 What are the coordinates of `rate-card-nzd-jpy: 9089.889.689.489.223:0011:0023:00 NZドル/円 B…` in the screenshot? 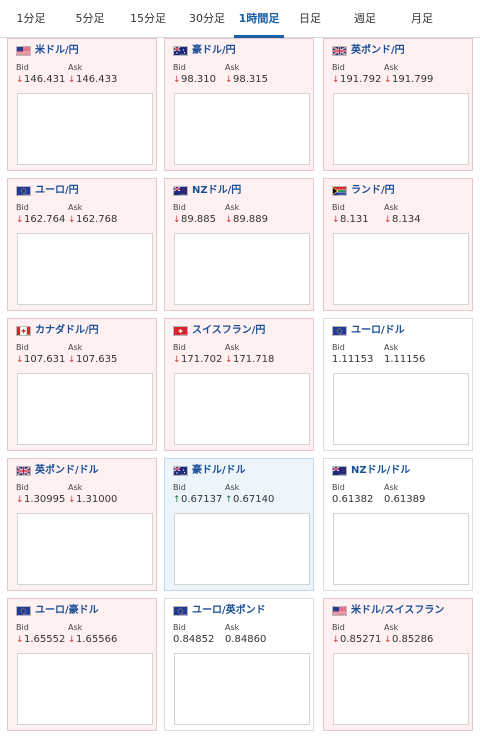 It's located at (239, 244).